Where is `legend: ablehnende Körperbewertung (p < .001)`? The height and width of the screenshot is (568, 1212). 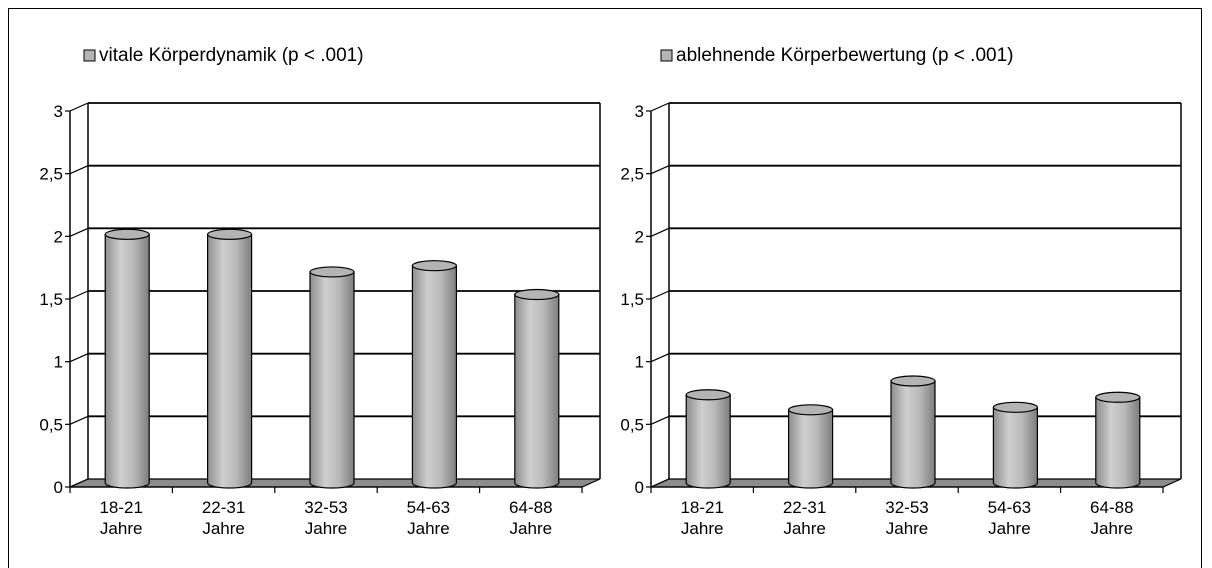
legend: ablehnende Körperbewertung (p < .001) is located at coordinates (837, 55).